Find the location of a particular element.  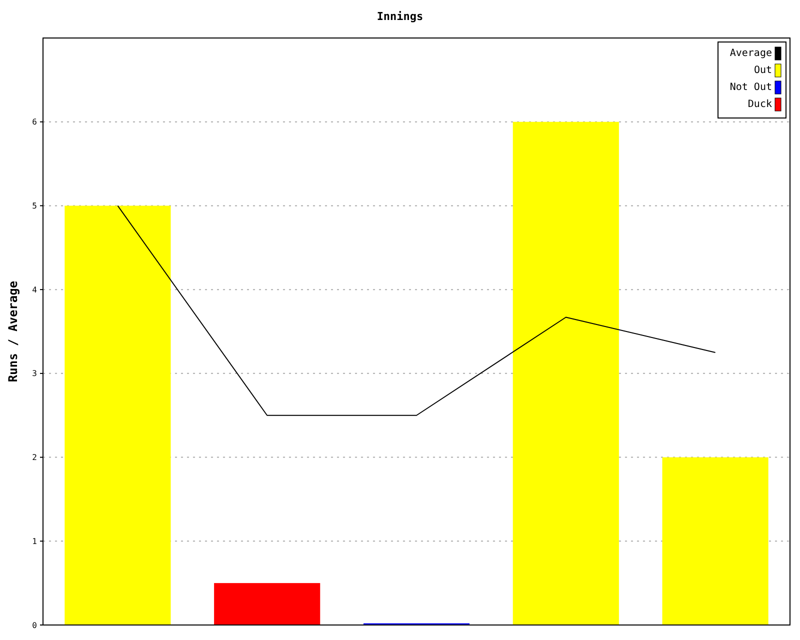

y-tick-label: 0 is located at coordinates (35, 625).